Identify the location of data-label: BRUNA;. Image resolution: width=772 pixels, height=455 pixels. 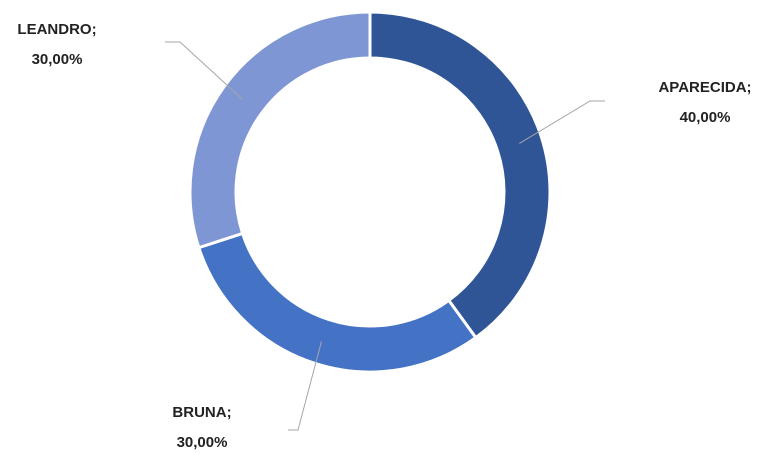
(201, 412).